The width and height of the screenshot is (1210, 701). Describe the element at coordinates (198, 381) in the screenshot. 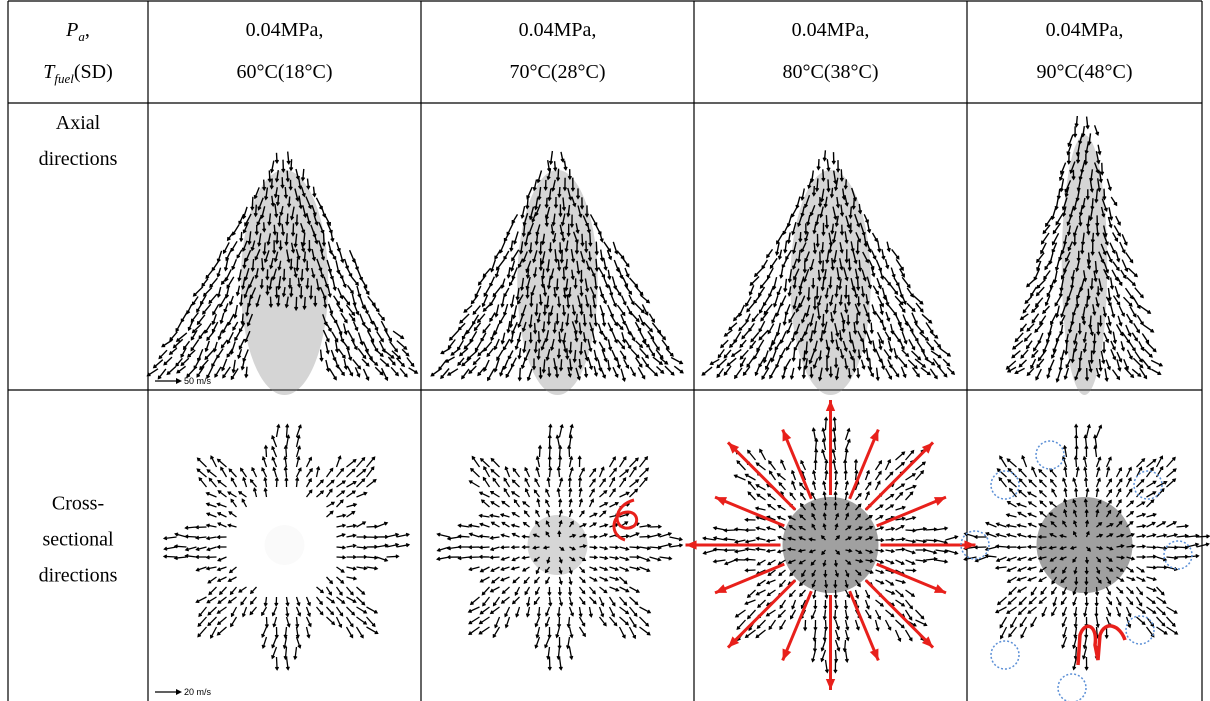

I see `scale-label: 50 m/s` at that location.